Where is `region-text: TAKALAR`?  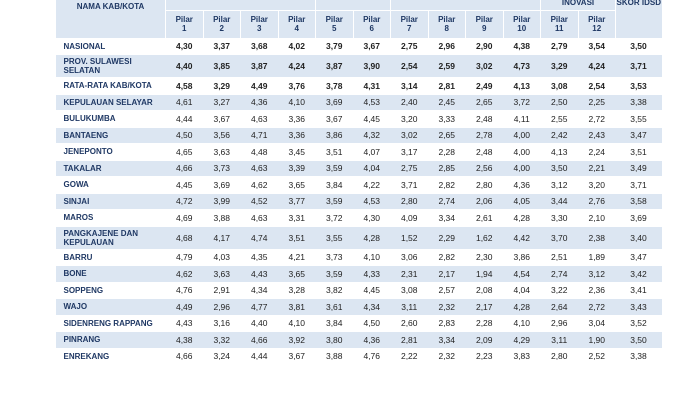 region-text: TAKALAR is located at coordinates (82, 168).